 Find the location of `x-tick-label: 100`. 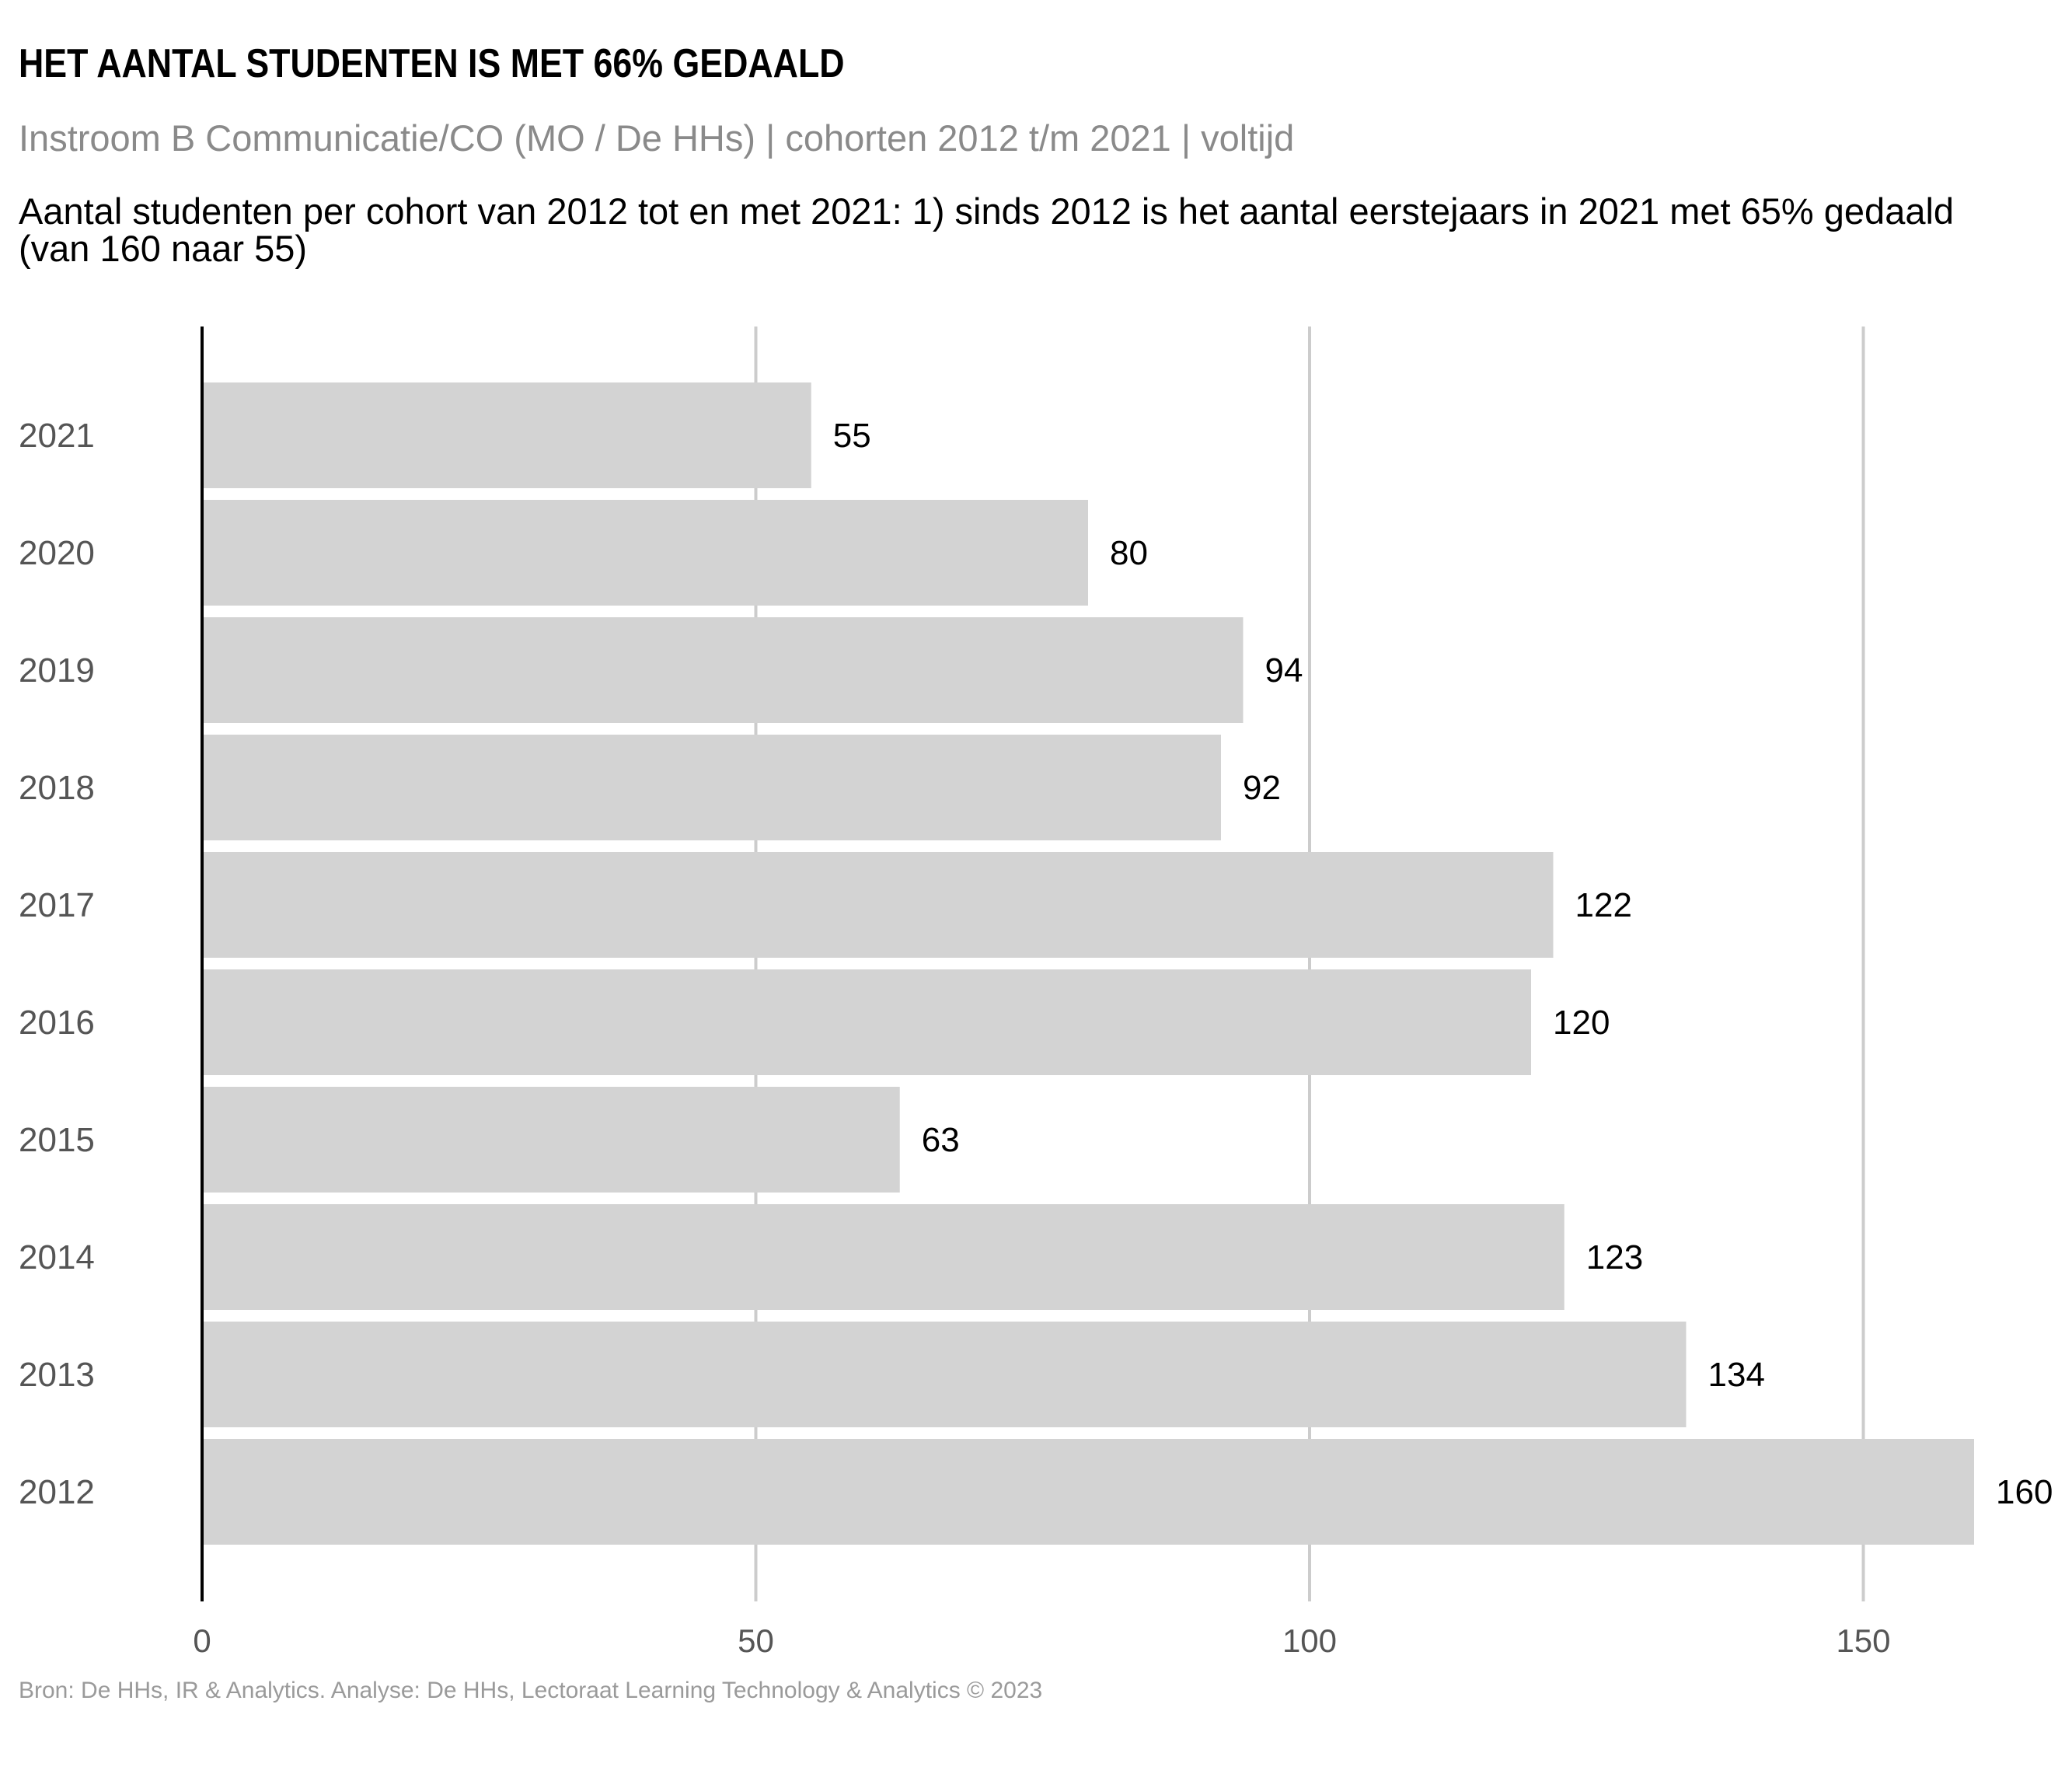

x-tick-label: 100 is located at coordinates (1309, 1640).